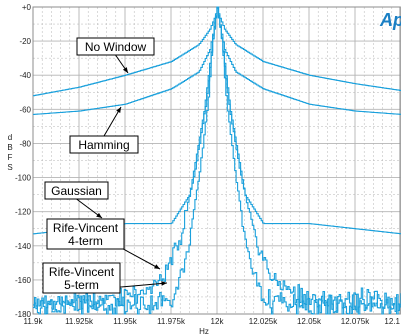 The height and width of the screenshot is (336, 401). I want to click on annotation-pointer-line, so click(112, 121).